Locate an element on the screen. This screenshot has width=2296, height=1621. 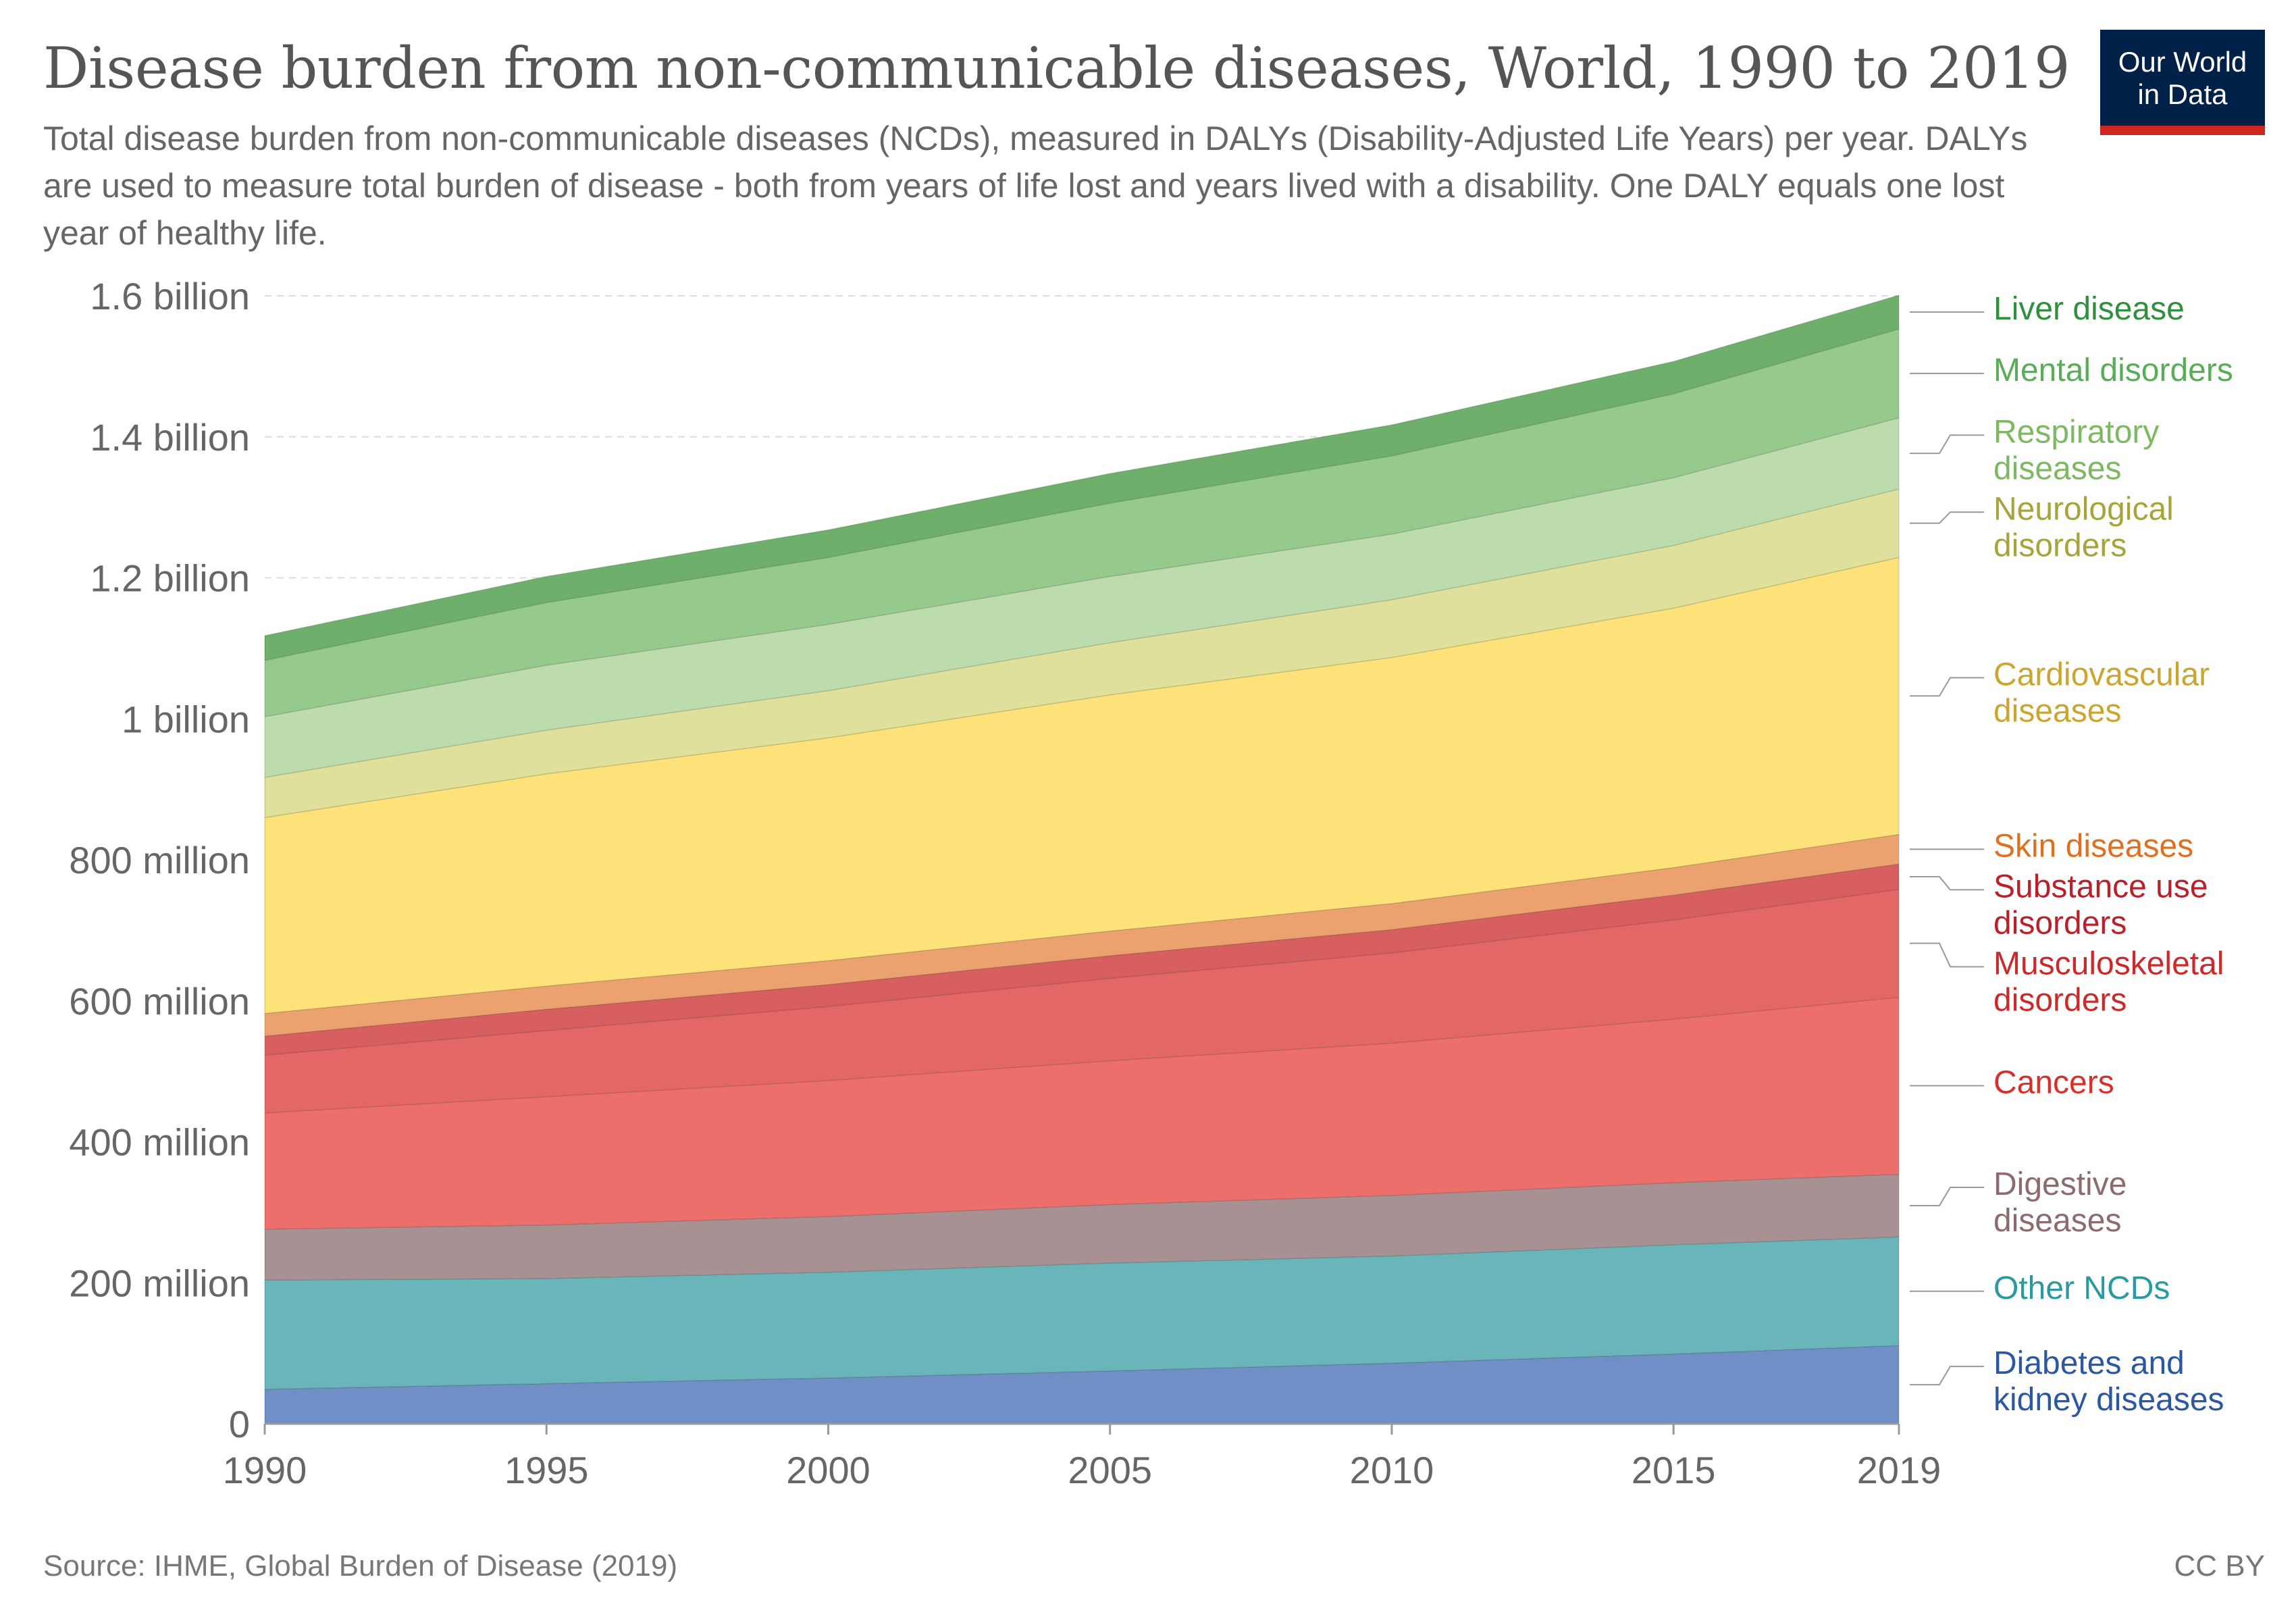
x-tick-label: 1990 is located at coordinates (265, 1470).